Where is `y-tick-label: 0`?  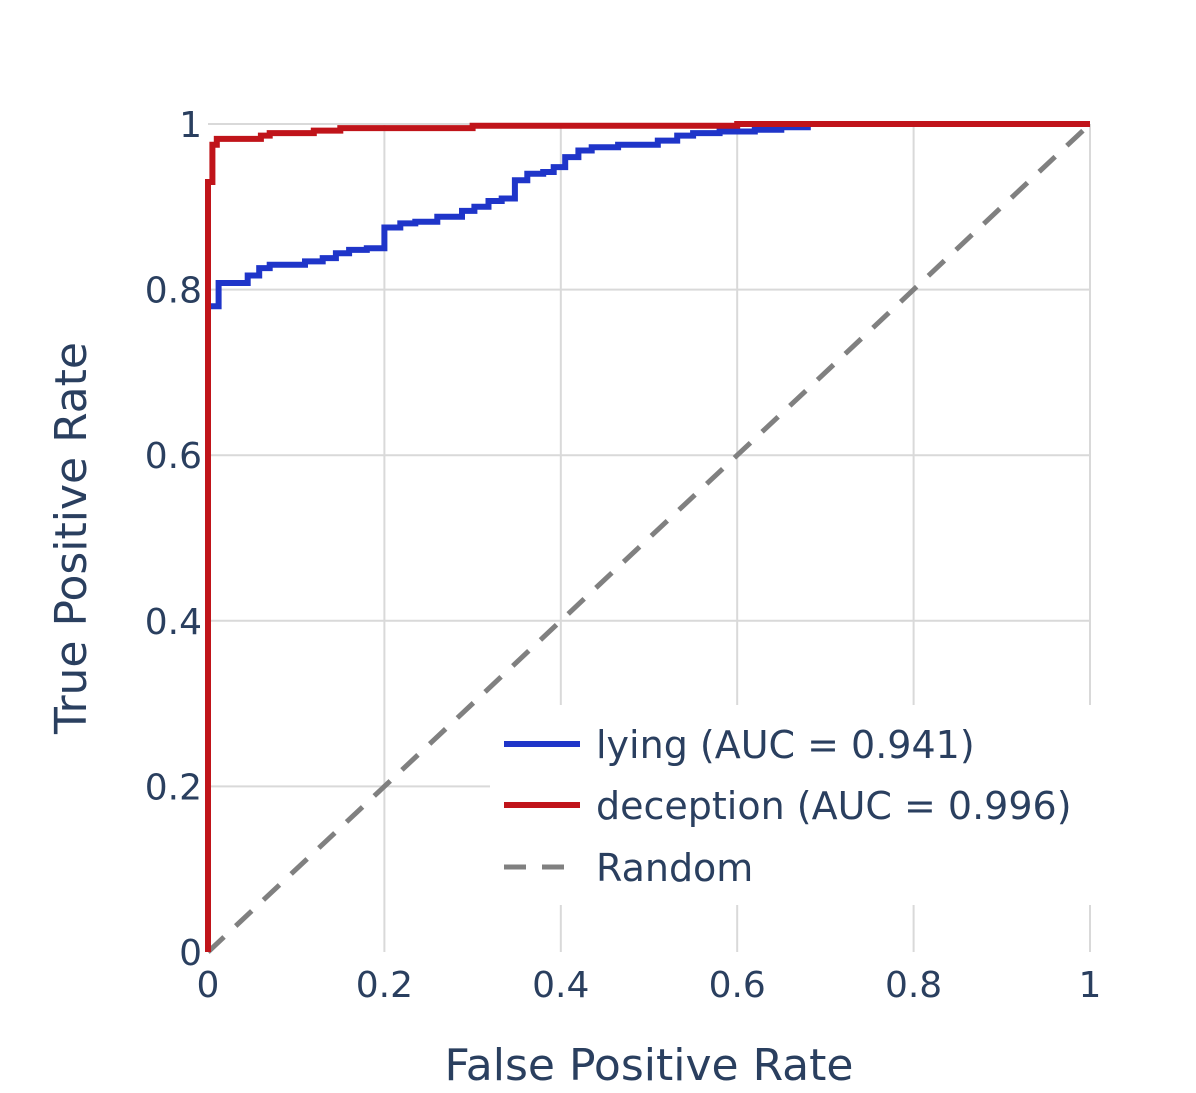
y-tick-label: 0 is located at coordinates (190, 953).